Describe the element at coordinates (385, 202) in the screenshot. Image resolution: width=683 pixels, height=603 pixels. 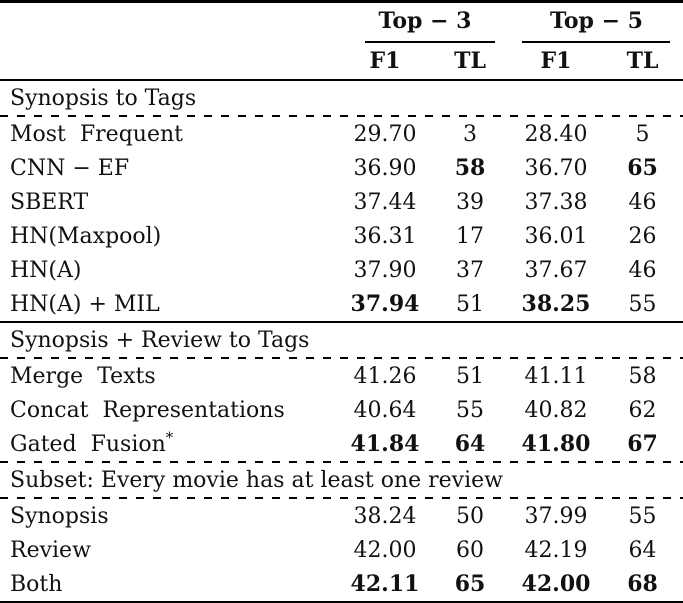
I see `cell-value: 37.44` at that location.